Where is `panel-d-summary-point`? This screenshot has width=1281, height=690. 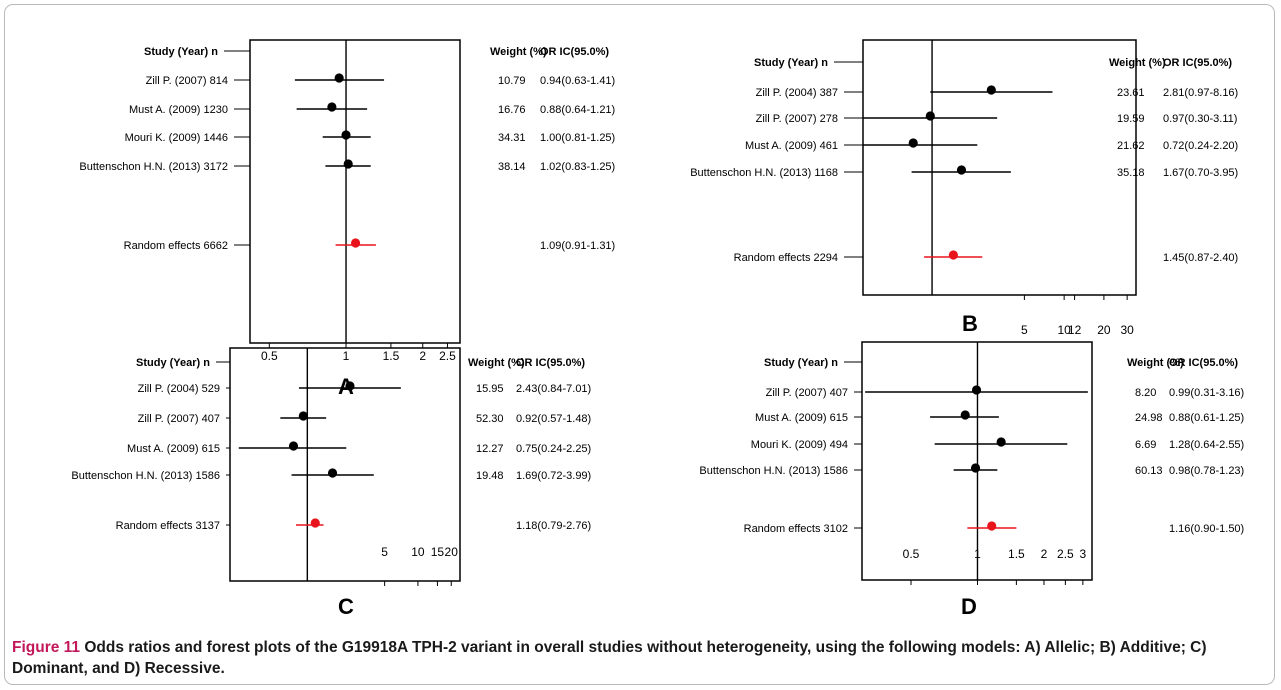
panel-d-summary-point is located at coordinates (992, 526).